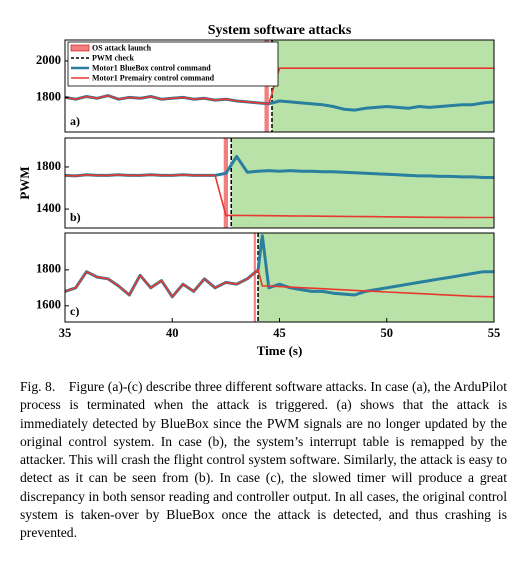 Image resolution: width=527 pixels, height=580 pixels. I want to click on y-tick-label: 1600, so click(48, 305).